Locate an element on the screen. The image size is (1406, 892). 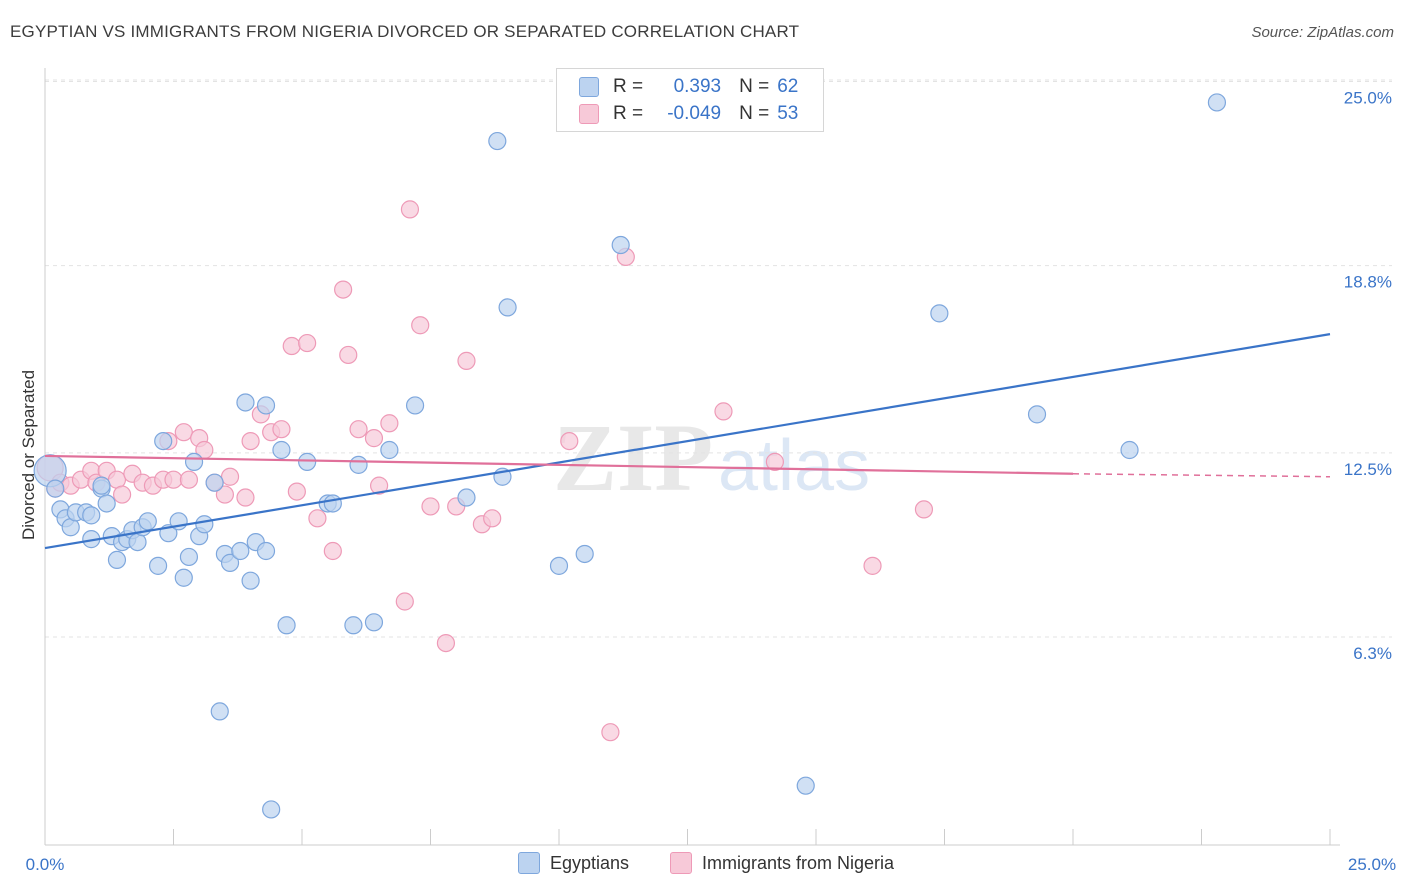
legend-label-egyptians: Egyptians is located at coordinates (590, 862).